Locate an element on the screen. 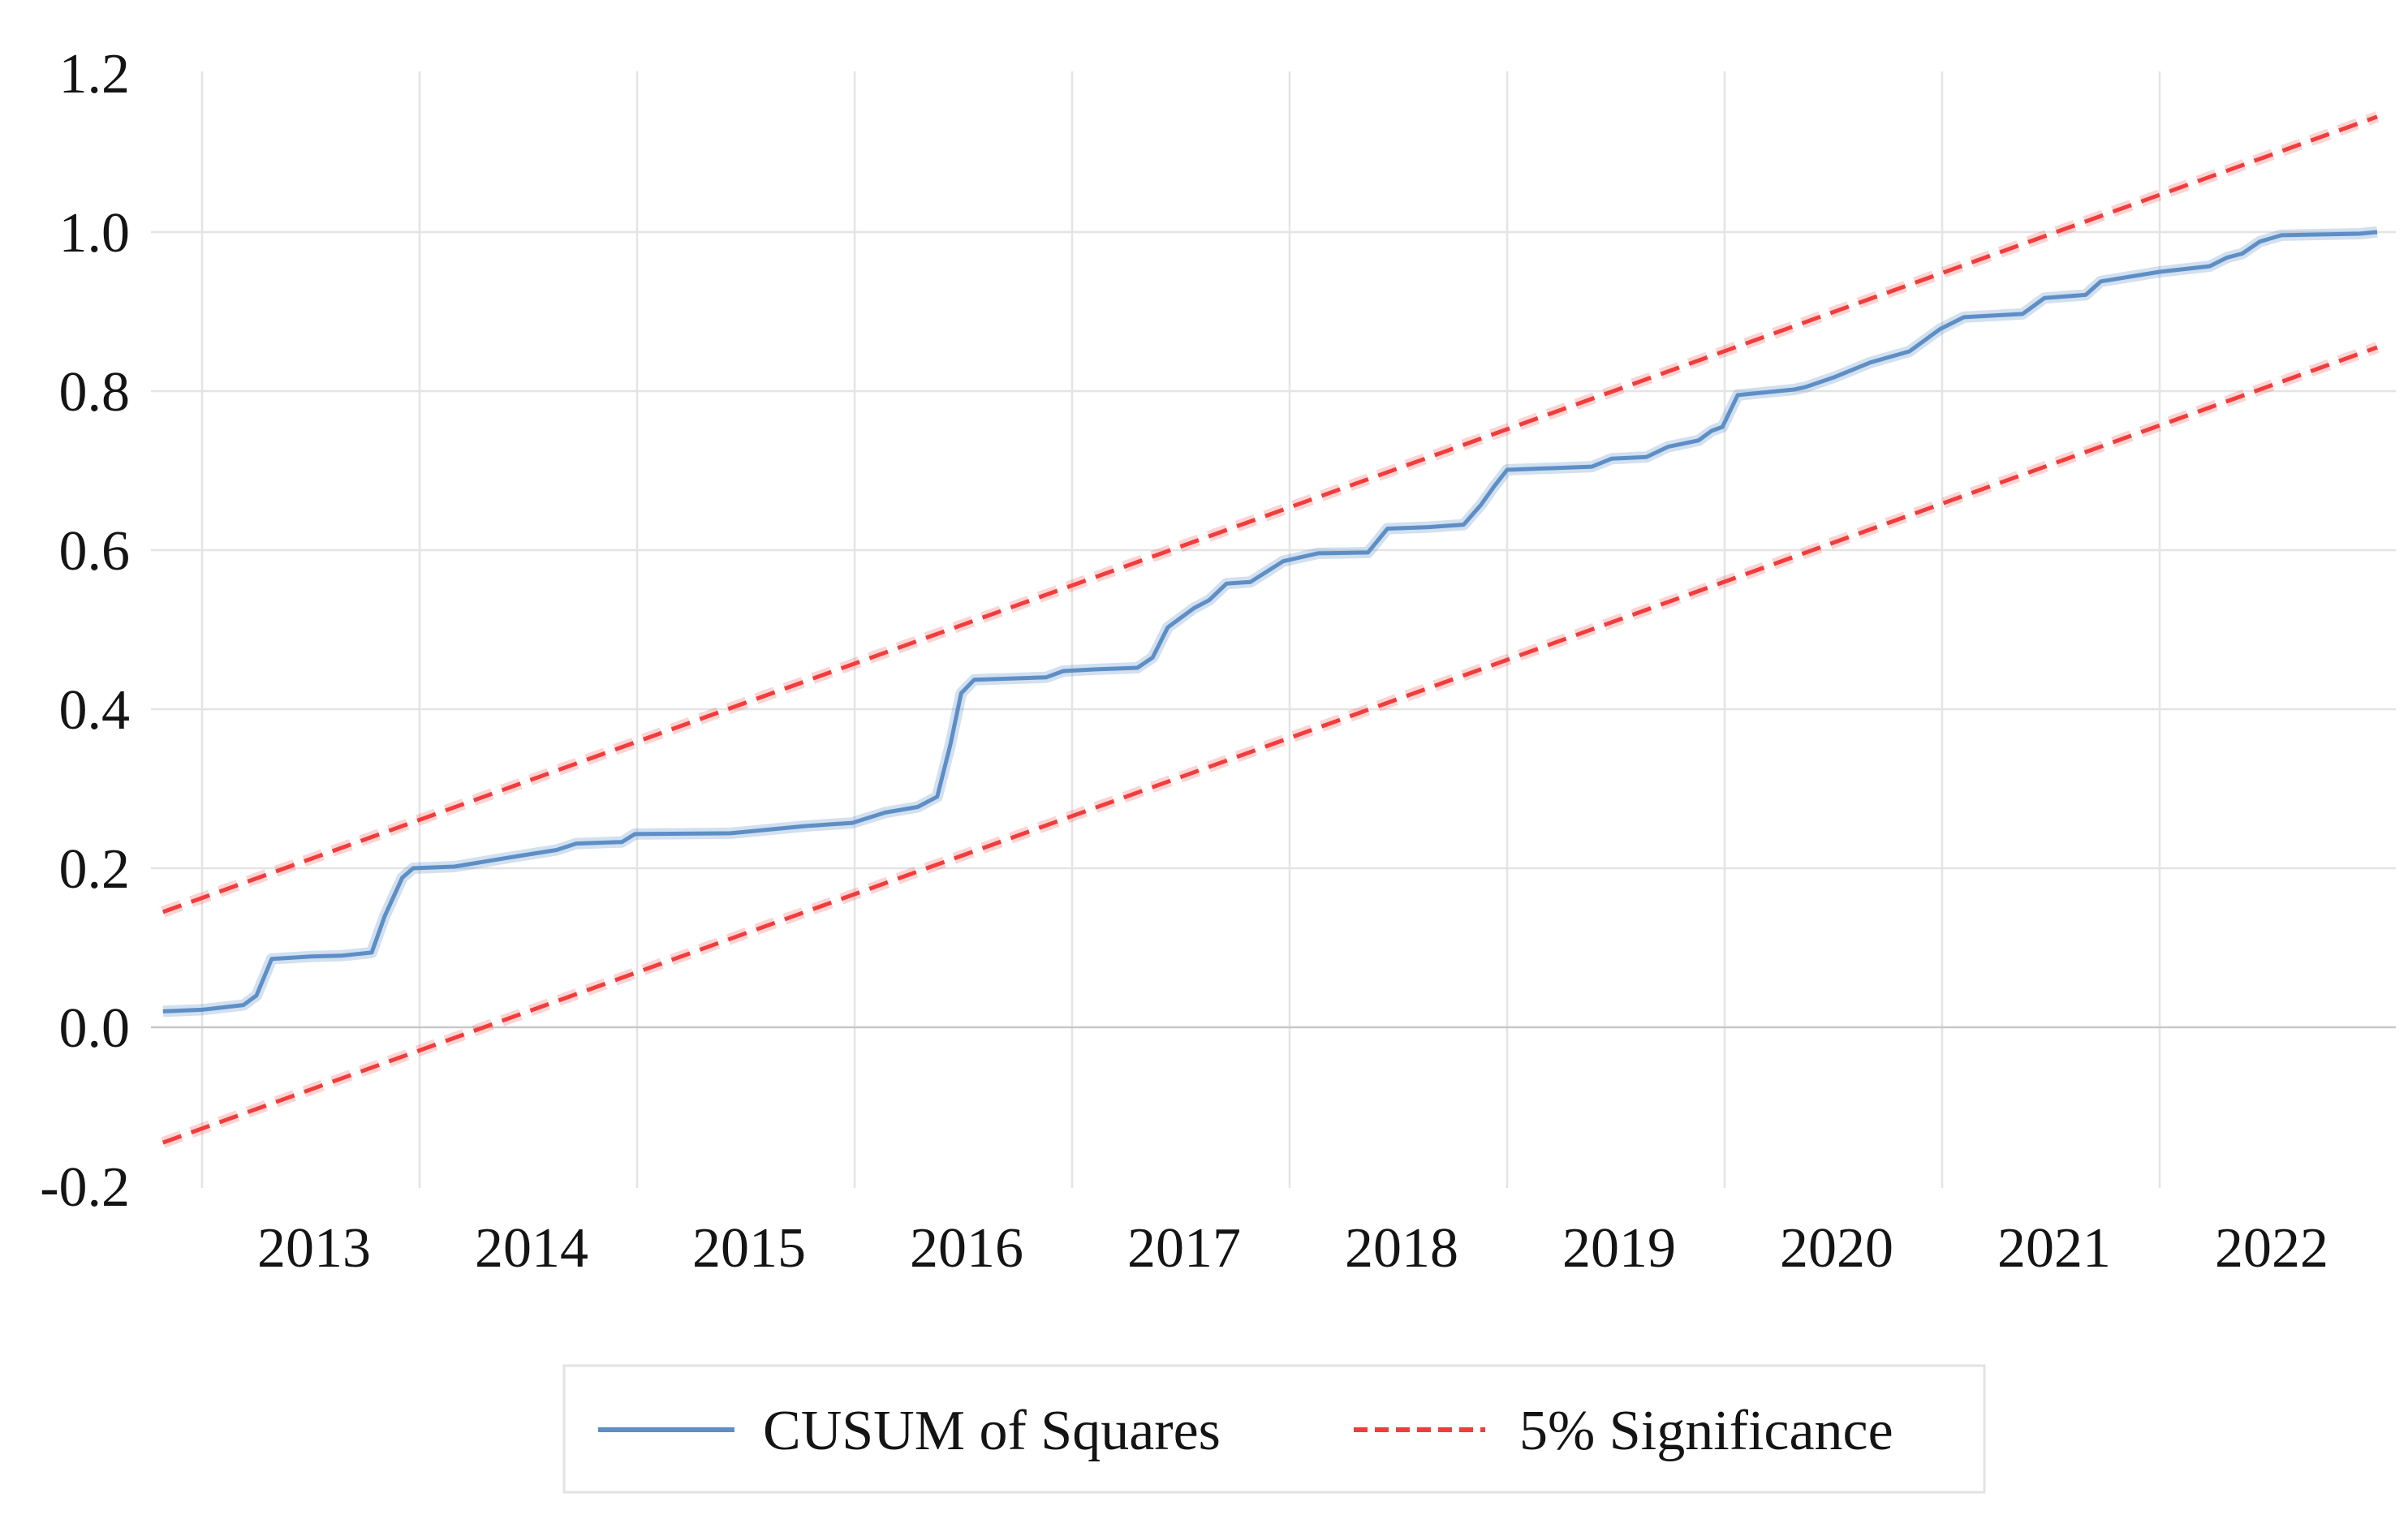 This screenshot has width=2408, height=1519. x-axis-tick-label: 2019 is located at coordinates (1619, 1248).